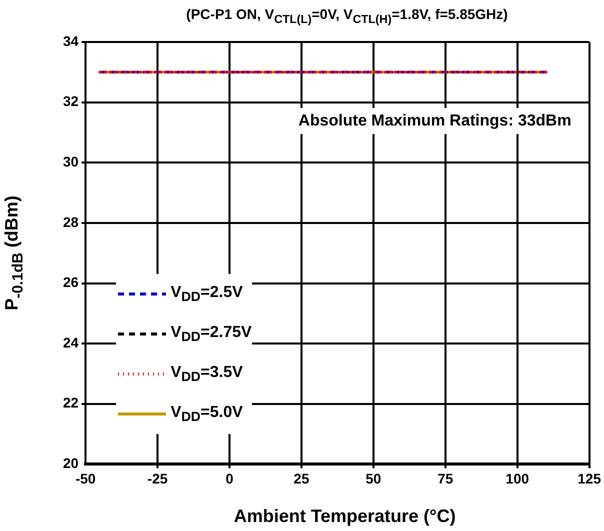  Describe the element at coordinates (230, 478) in the screenshot. I see `x-tick-label: 0` at that location.